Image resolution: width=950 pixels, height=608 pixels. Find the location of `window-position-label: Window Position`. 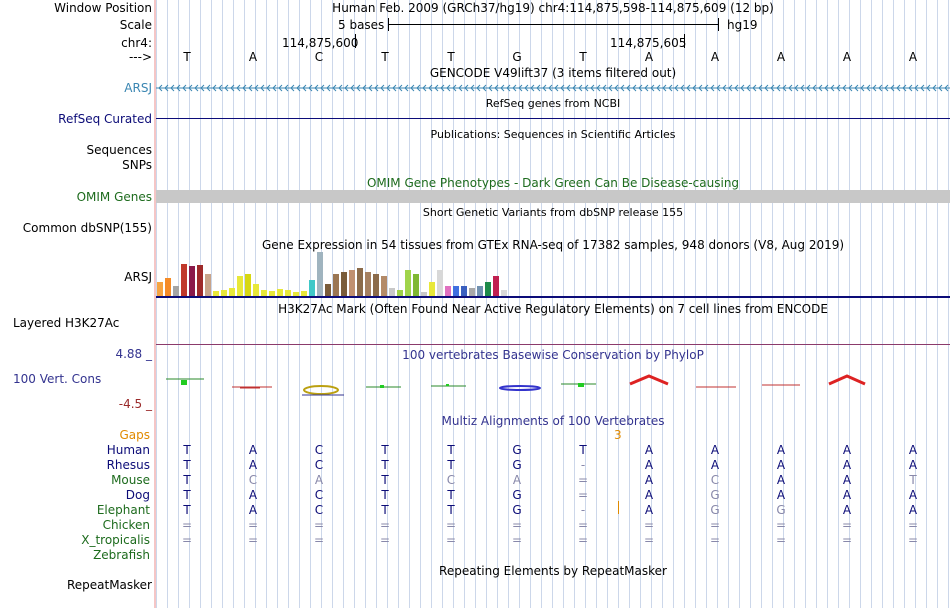

window-position-label: Window Position is located at coordinates (103, 8).